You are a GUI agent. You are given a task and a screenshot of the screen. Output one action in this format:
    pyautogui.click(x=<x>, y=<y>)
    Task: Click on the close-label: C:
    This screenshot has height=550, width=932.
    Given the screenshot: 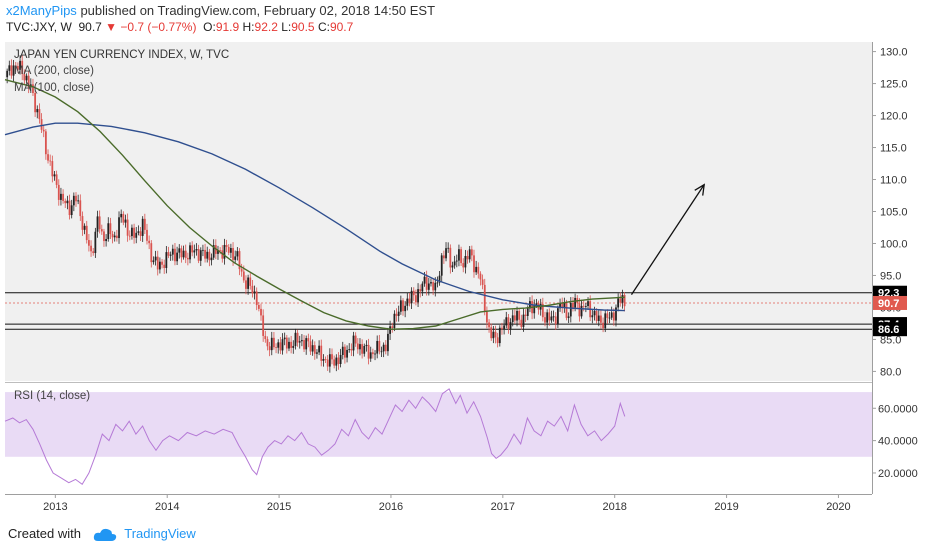 What is the action you would take?
    pyautogui.click(x=323, y=27)
    